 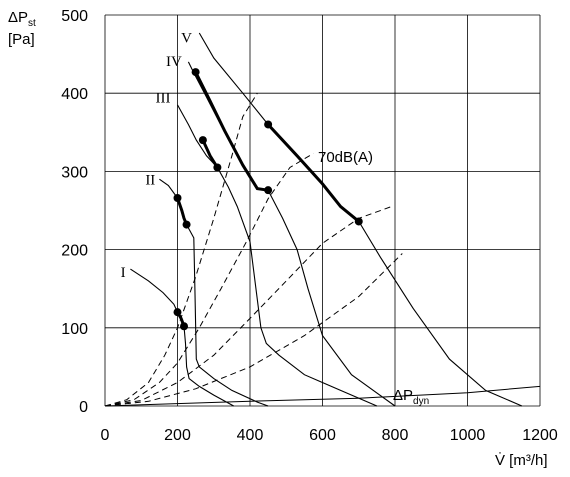 What do you see at coordinates (74, 329) in the screenshot?
I see `y-tick-label: 100` at bounding box center [74, 329].